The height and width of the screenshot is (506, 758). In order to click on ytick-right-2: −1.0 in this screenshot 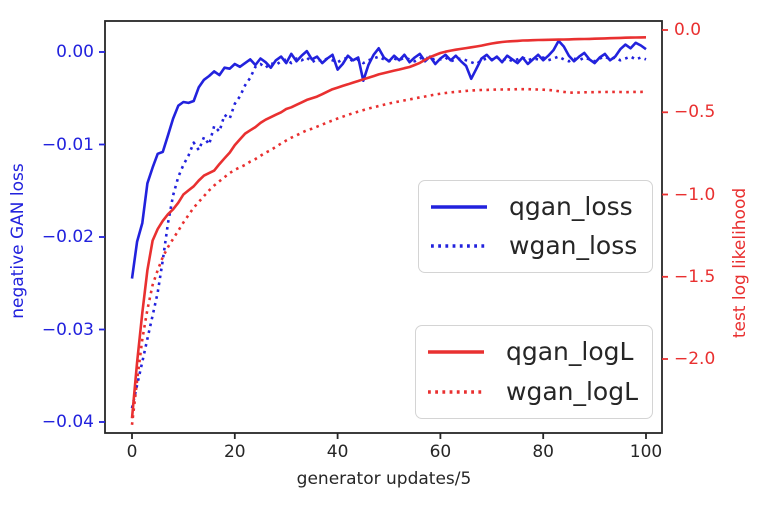, I will do `click(695, 194)`.